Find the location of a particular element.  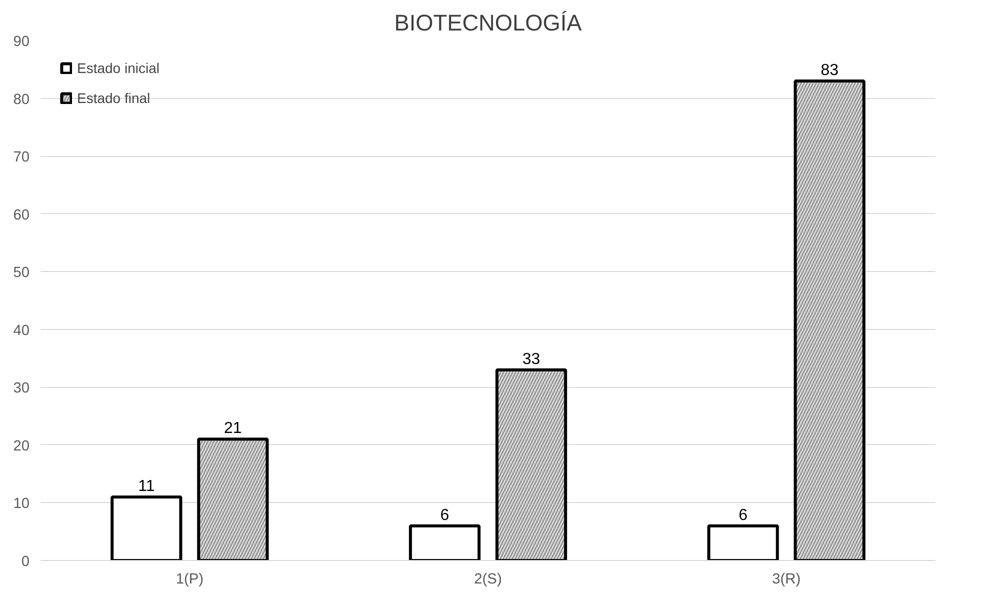

data-label: 21 is located at coordinates (233, 429).